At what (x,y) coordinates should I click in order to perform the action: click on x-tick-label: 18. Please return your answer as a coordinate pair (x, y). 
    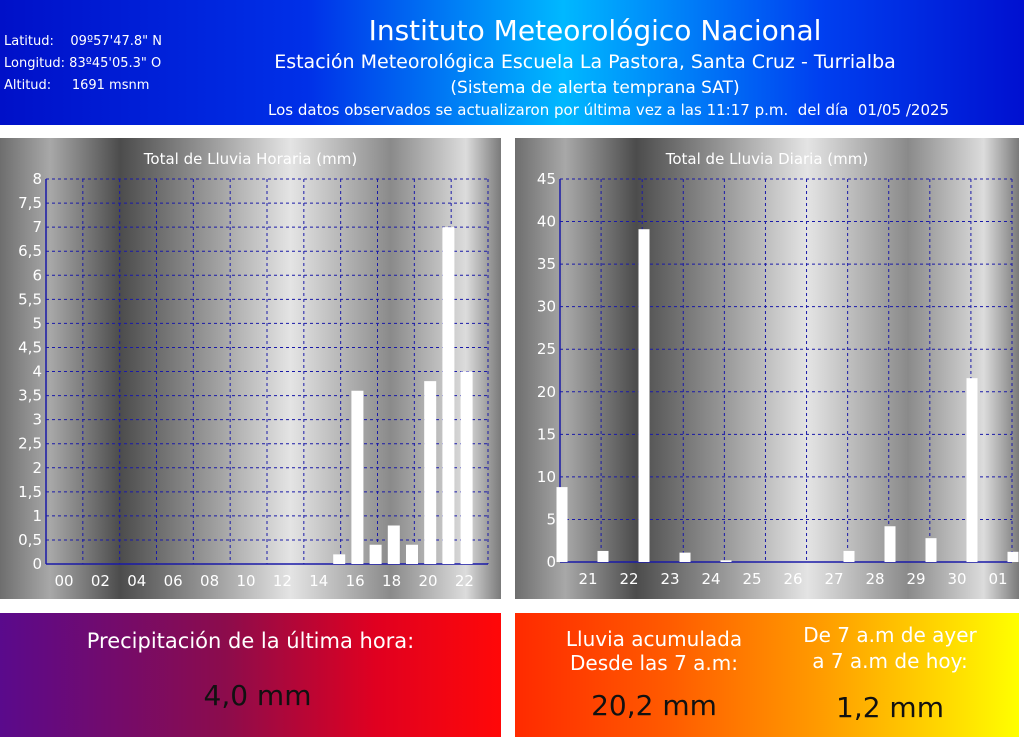
    Looking at the image, I should click on (391, 581).